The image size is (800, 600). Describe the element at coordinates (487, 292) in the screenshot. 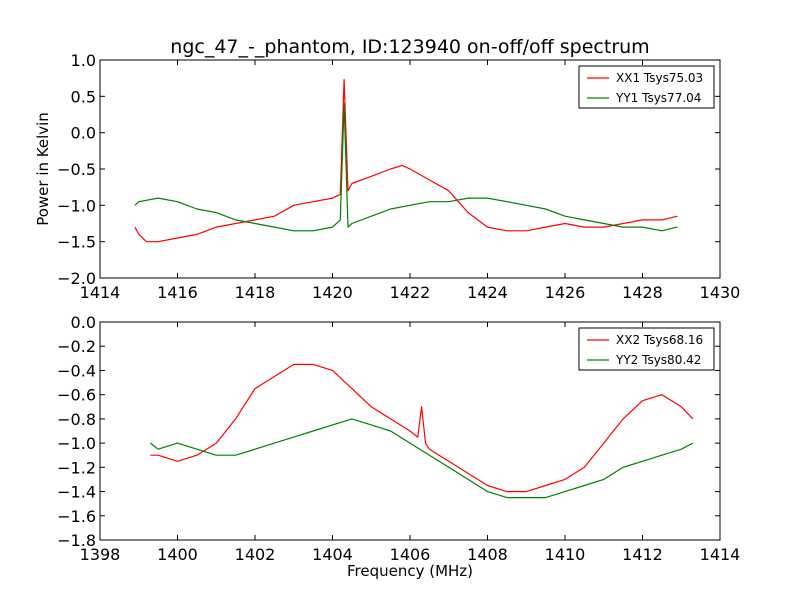

I see `x-tick-label: 1424` at that location.